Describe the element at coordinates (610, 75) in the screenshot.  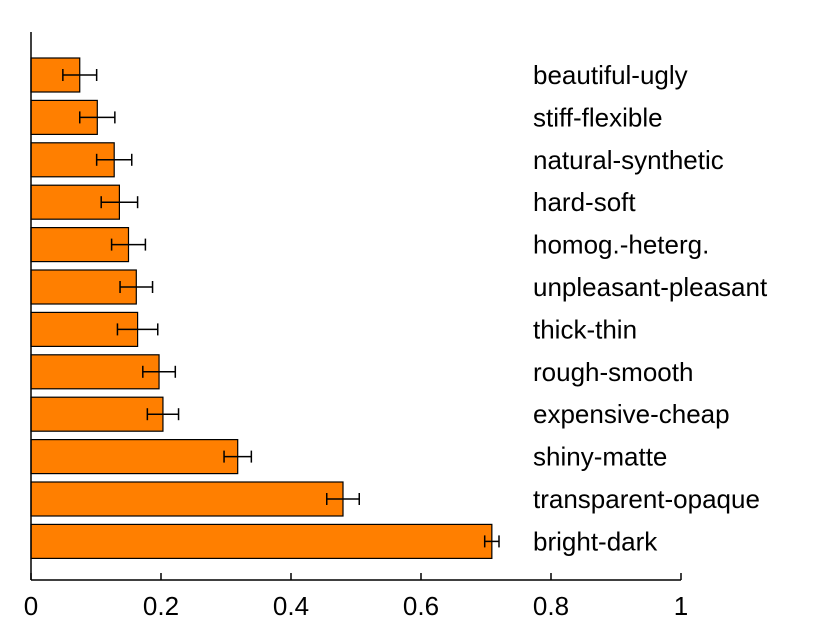
I see `category-label: beautiful-ugly` at that location.